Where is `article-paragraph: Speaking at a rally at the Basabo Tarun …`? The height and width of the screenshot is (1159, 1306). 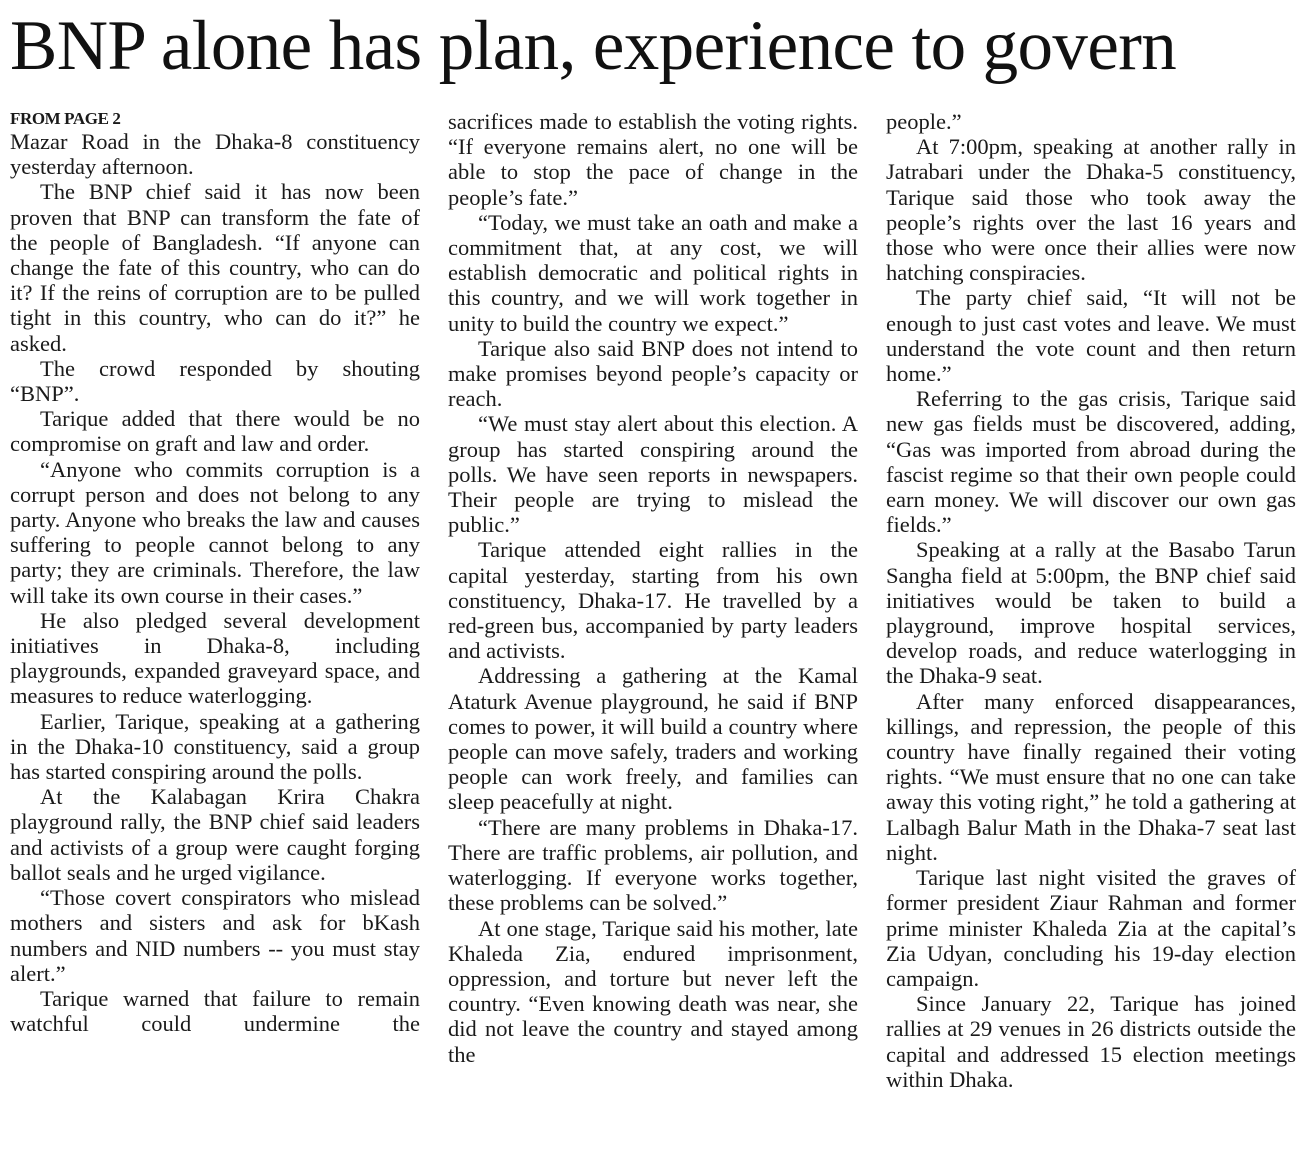
article-paragraph: Speaking at a rally at the Basabo Tarun … is located at coordinates (1091, 613).